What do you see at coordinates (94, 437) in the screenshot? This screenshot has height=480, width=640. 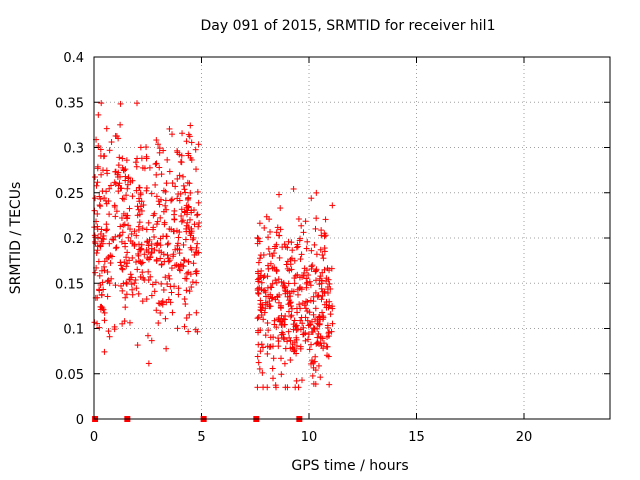 I see `x-tick-label: 0` at bounding box center [94, 437].